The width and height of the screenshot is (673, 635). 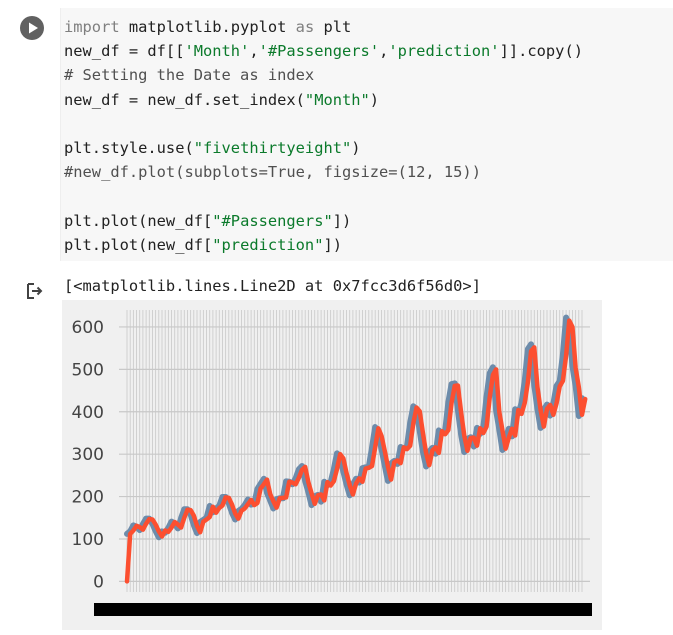 I want to click on code-token: import, so click(x=92, y=27).